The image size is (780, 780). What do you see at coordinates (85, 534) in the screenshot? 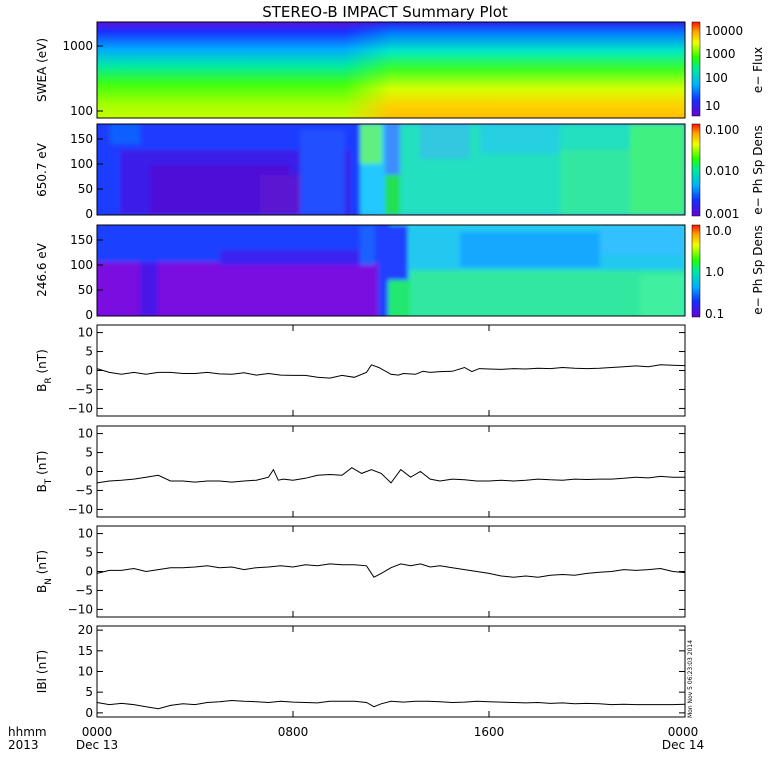
I see `bn-ytick-label: 10` at bounding box center [85, 534].